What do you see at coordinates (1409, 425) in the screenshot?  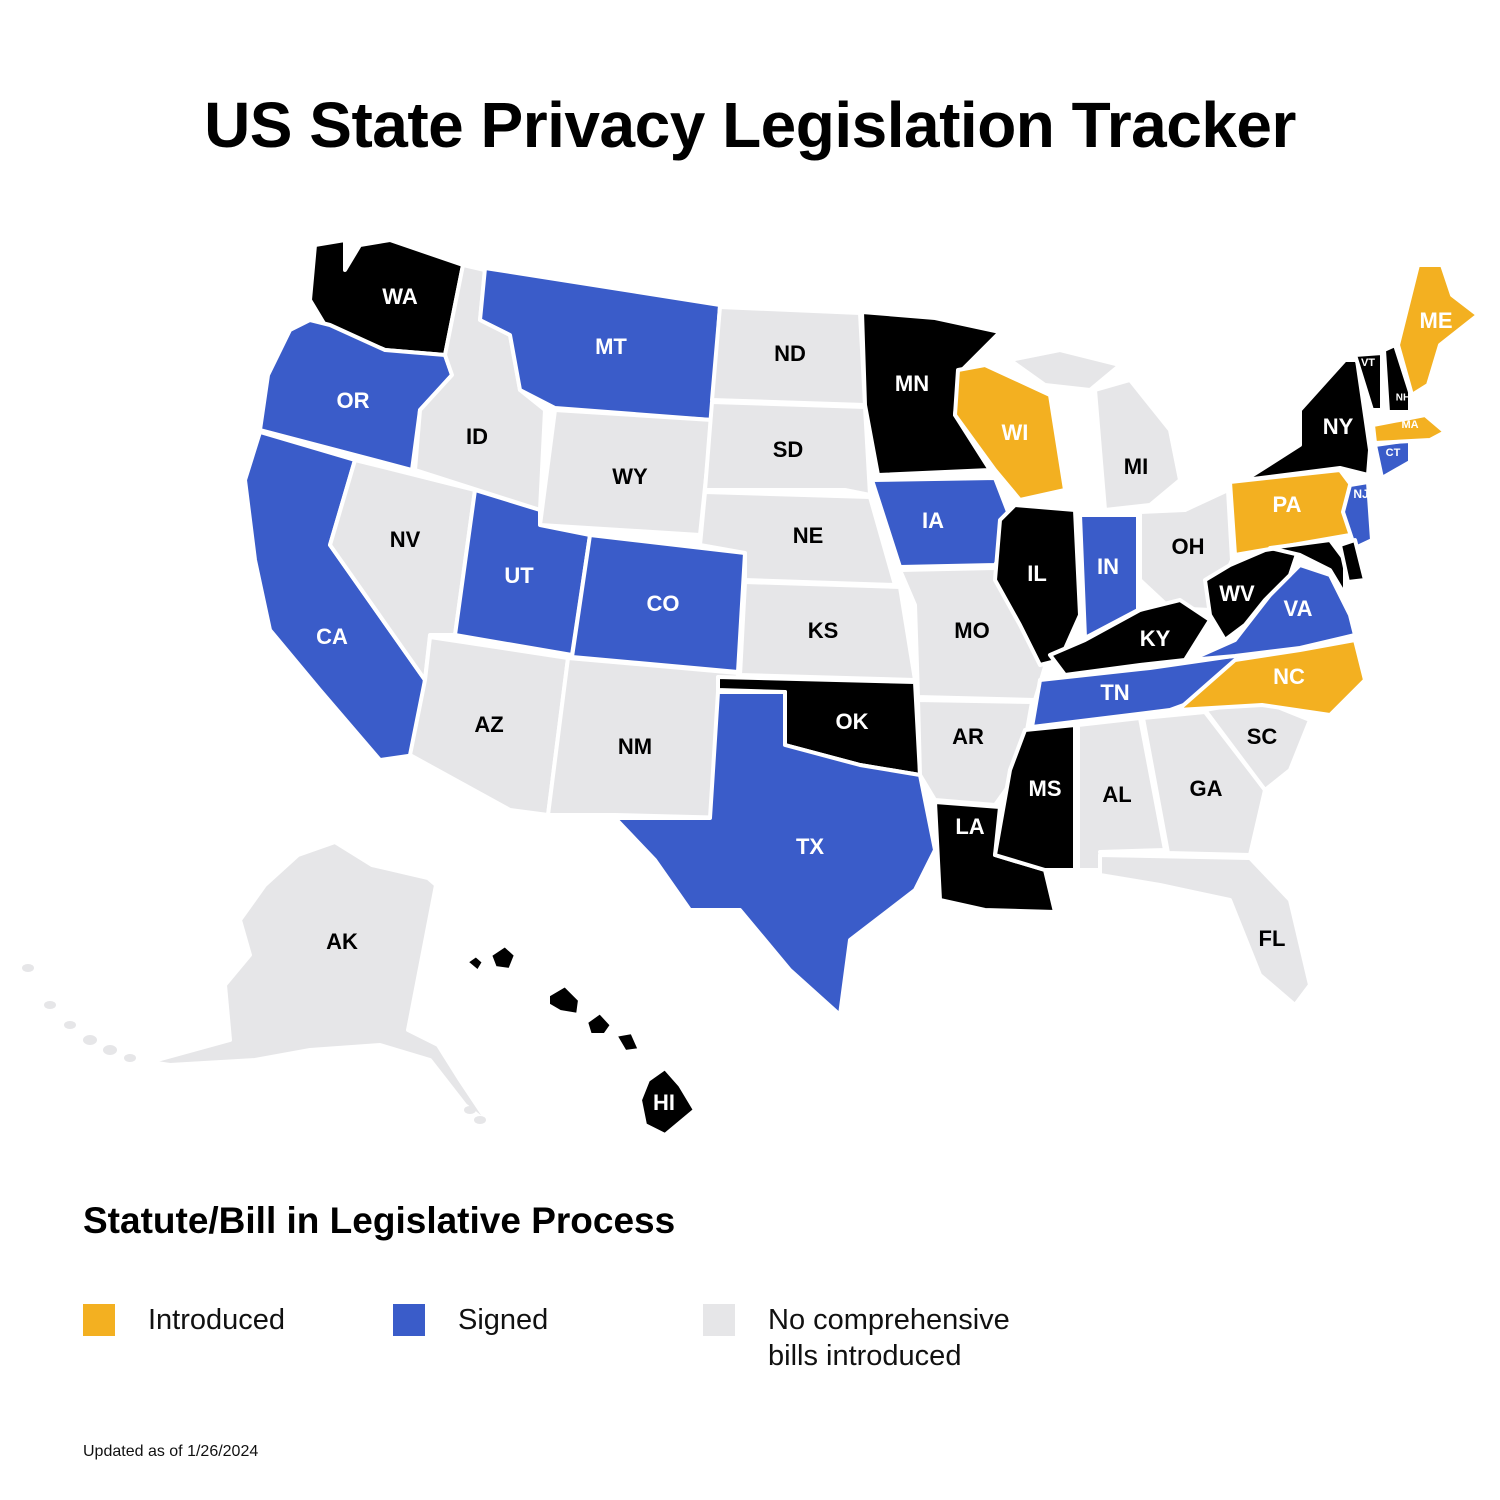 I see `state-label-ma: MA` at bounding box center [1409, 425].